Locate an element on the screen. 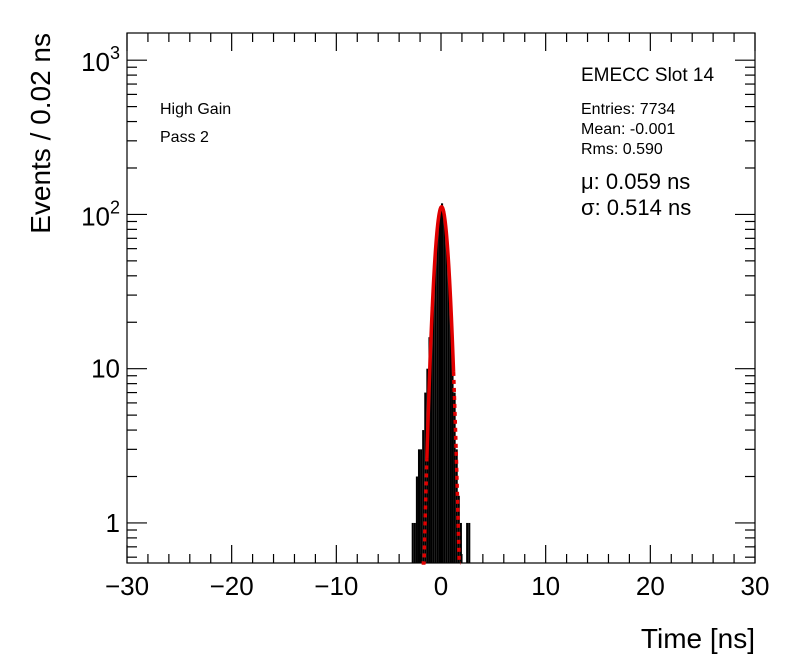  x-tick-label: −30 is located at coordinates (127, 586).